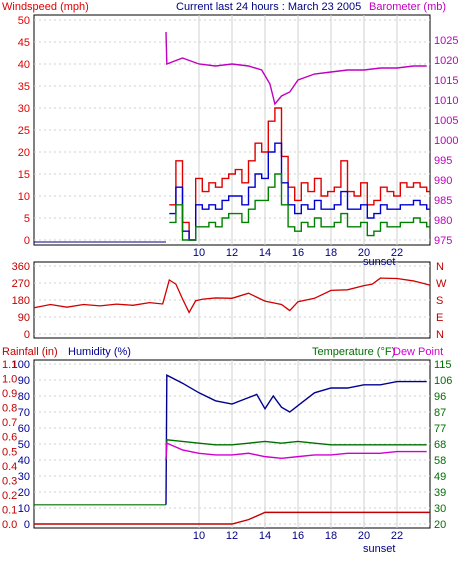 This screenshot has height=563, width=467. Describe the element at coordinates (24, 197) in the screenshot. I see `wind-y-tick: 10` at that location.